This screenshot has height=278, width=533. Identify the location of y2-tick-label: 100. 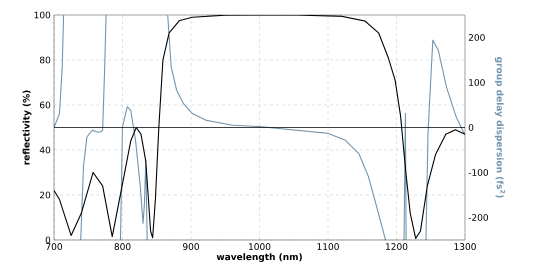
(477, 82).